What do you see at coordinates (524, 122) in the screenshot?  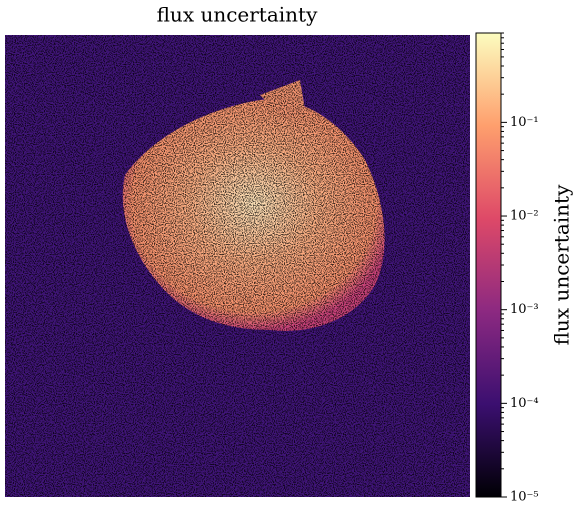 I see `colorbar-tick-label: 10⁻¹` at bounding box center [524, 122].